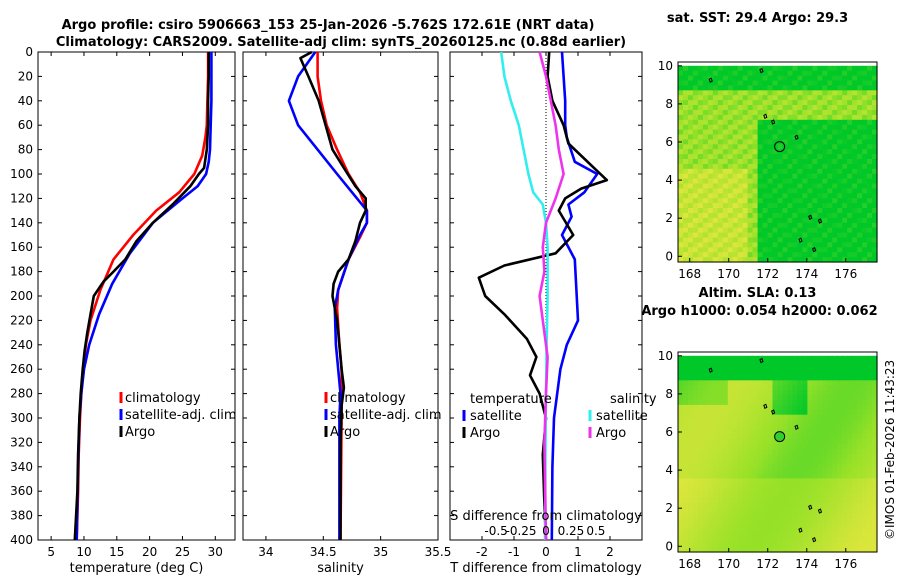 The width and height of the screenshot is (900, 580). Describe the element at coordinates (610, 552) in the screenshot. I see `x-tick-label: 2` at that location.